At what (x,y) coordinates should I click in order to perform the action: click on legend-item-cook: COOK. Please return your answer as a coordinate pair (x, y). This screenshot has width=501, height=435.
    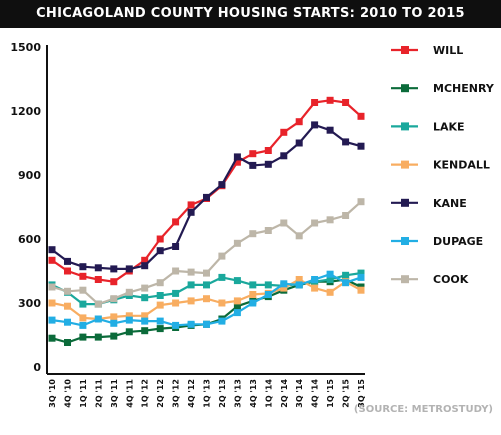
    Looking at the image, I should click on (430, 279).